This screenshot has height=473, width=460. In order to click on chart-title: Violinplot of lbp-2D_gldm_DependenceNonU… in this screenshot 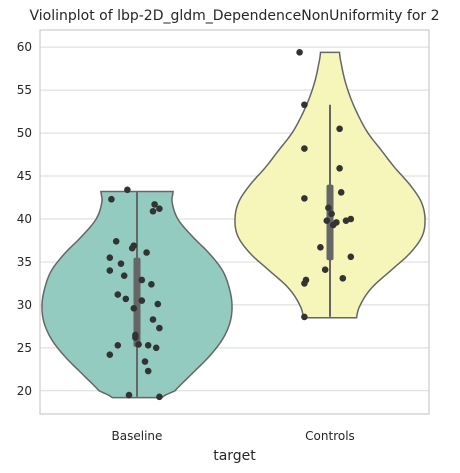, I will do `click(234, 16)`.